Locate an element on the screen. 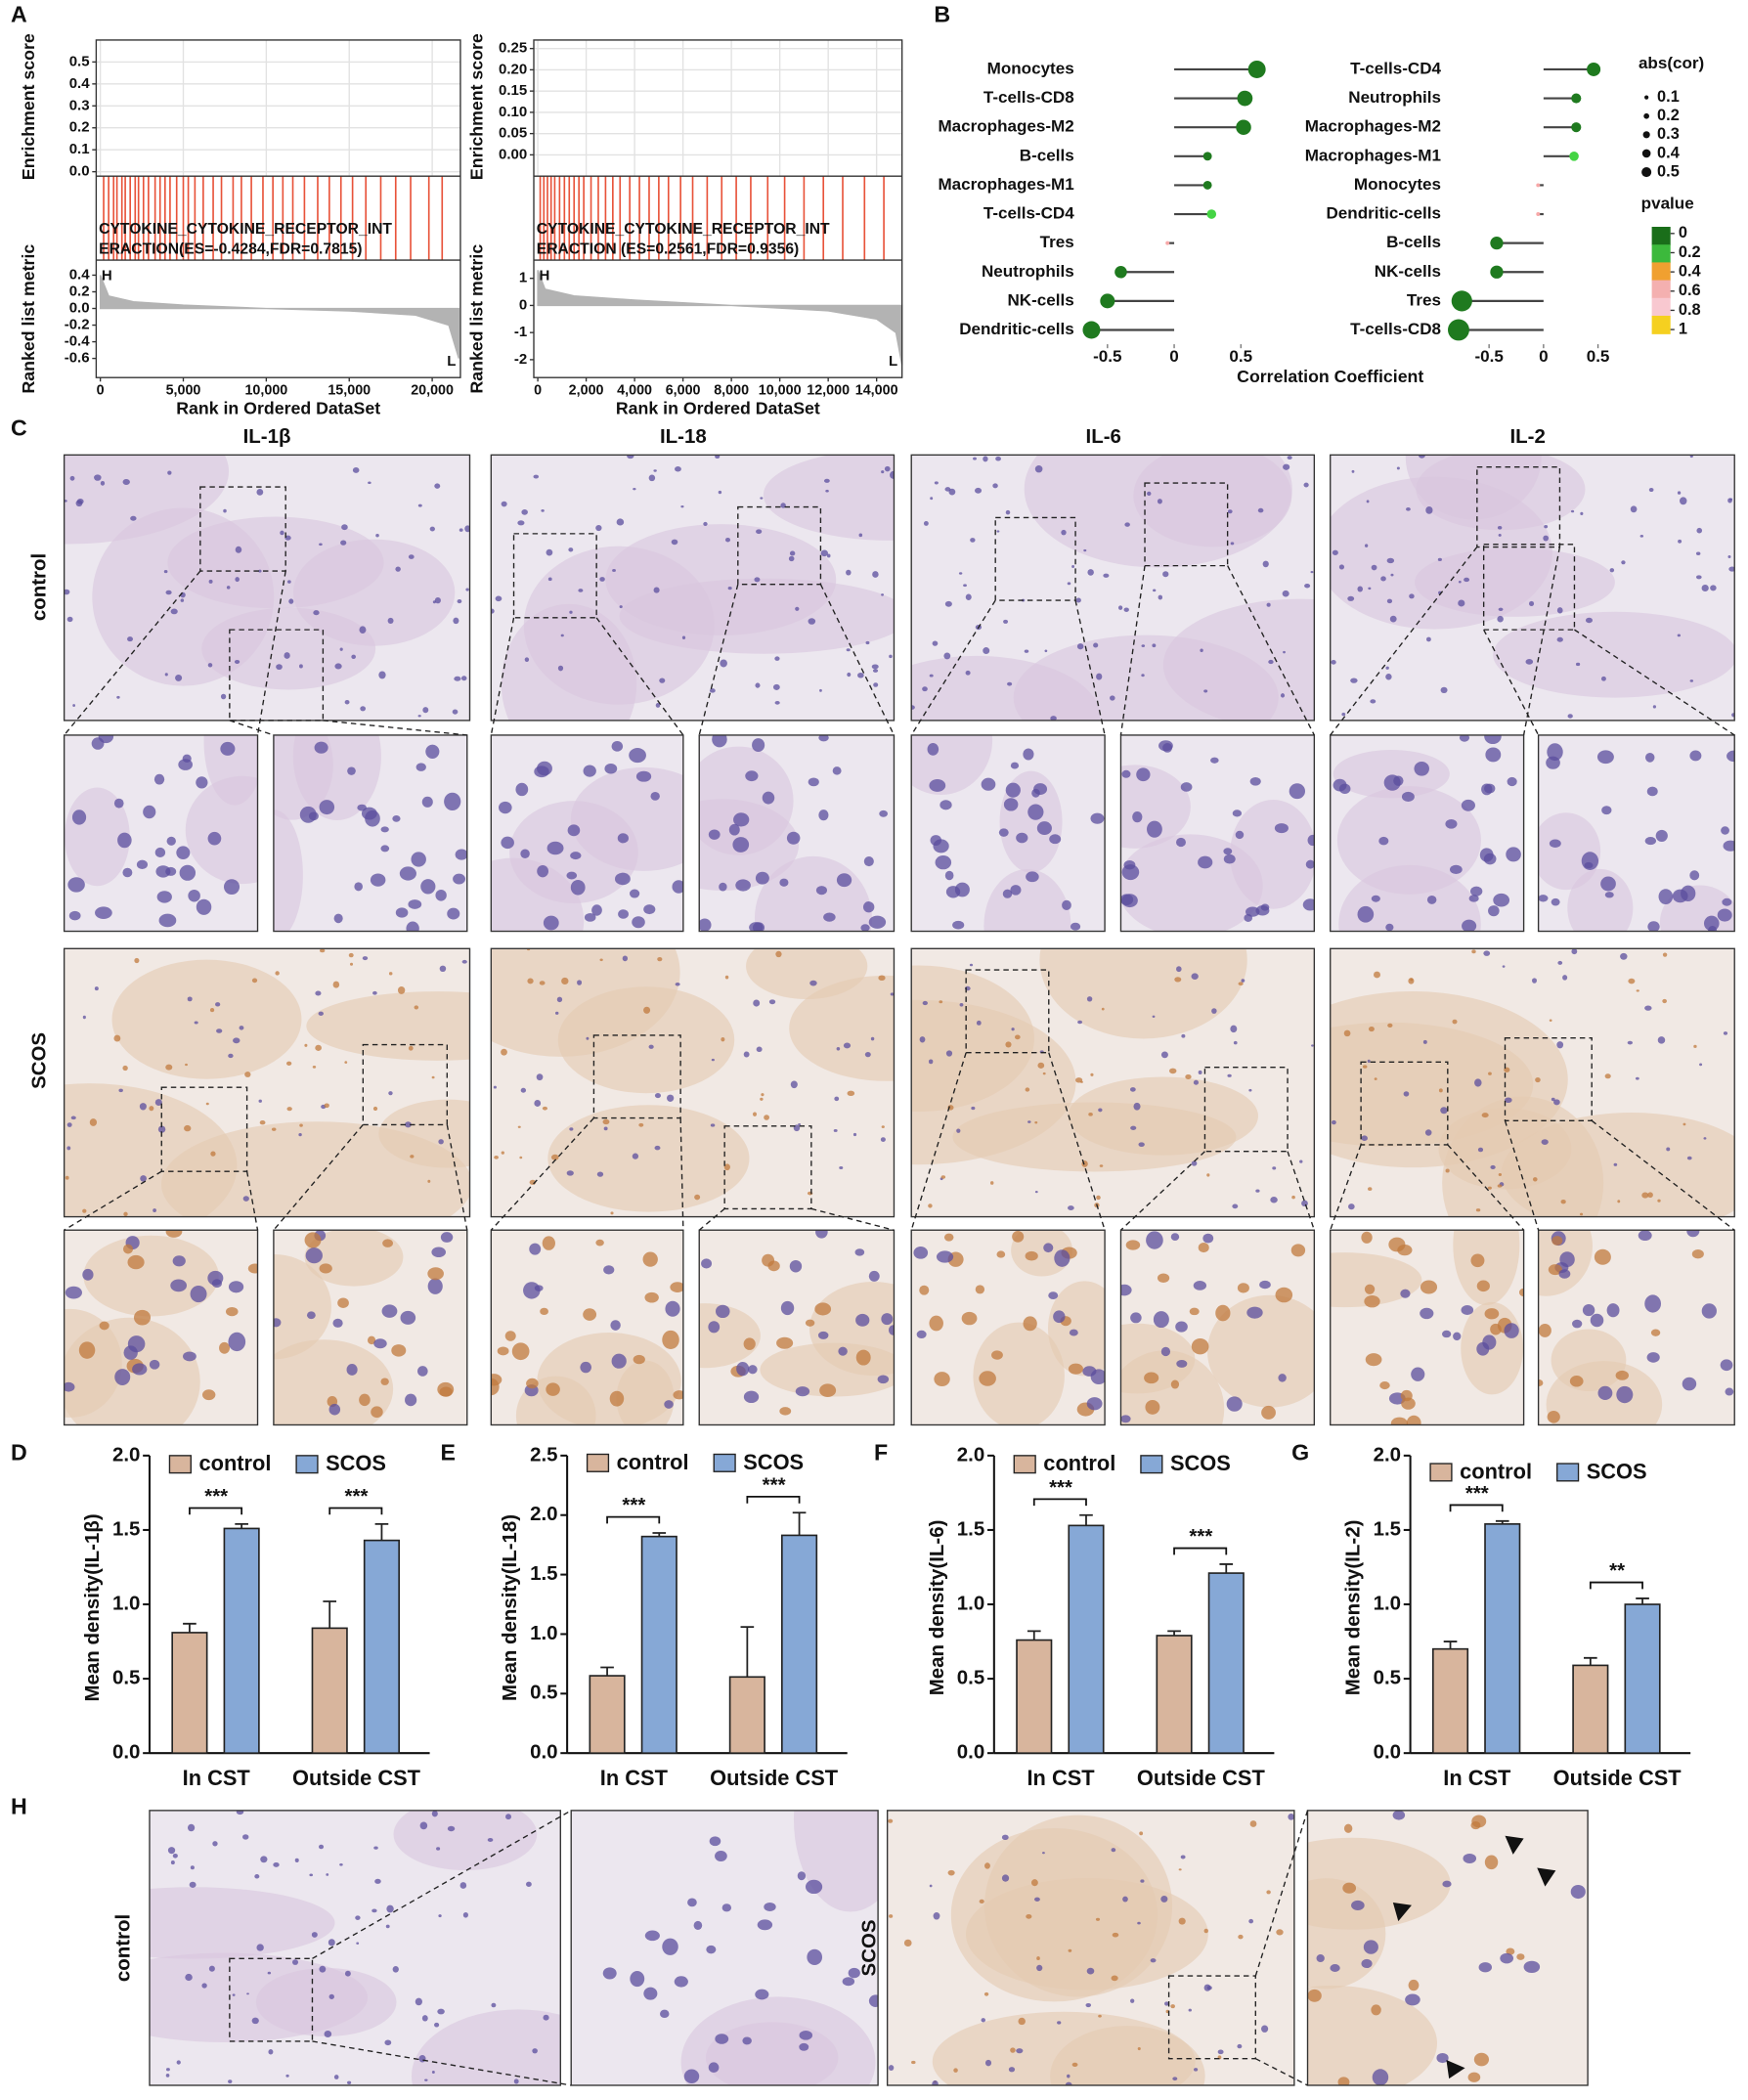  x-tick-label: 0 is located at coordinates (1543, 357).